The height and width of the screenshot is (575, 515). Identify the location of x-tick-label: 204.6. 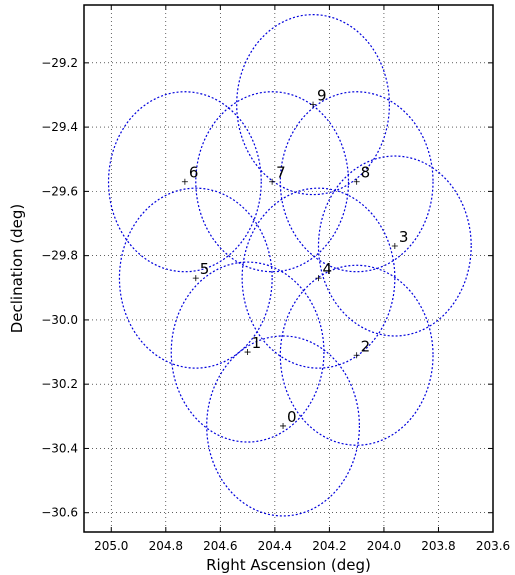
(220, 546).